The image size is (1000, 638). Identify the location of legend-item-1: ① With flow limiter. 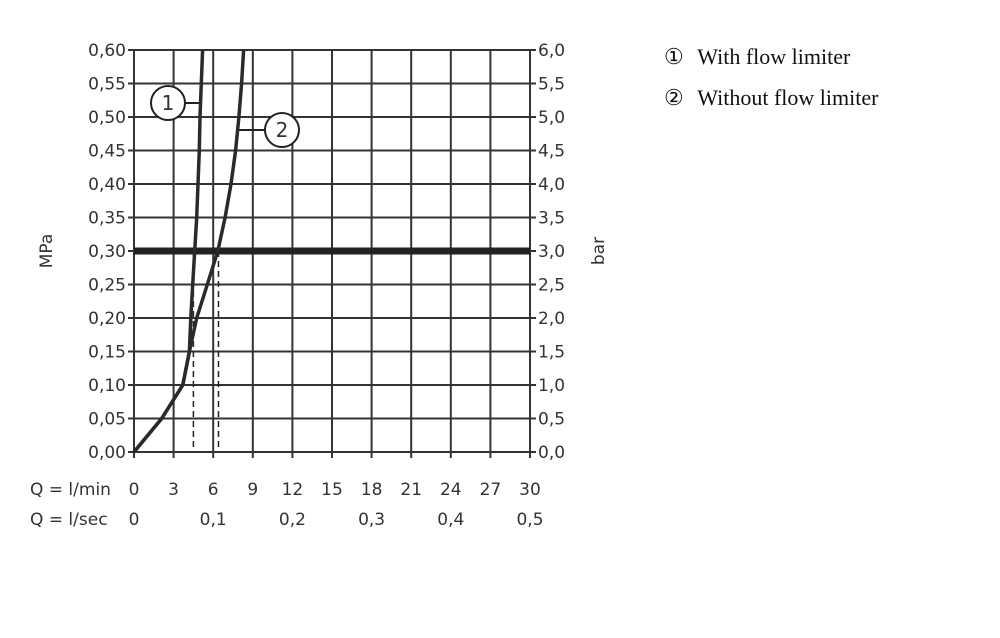
(757, 57).